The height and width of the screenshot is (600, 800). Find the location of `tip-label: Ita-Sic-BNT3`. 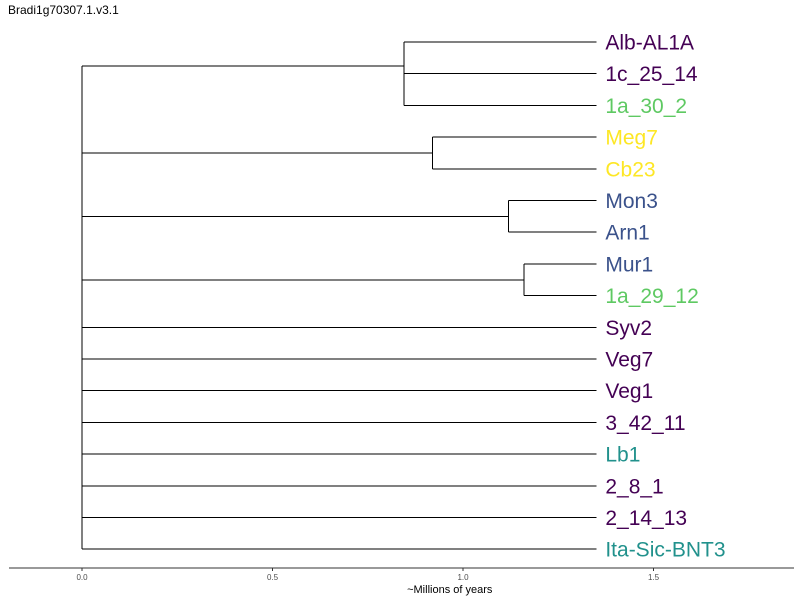

tip-label: Ita-Sic-BNT3 is located at coordinates (665, 550).